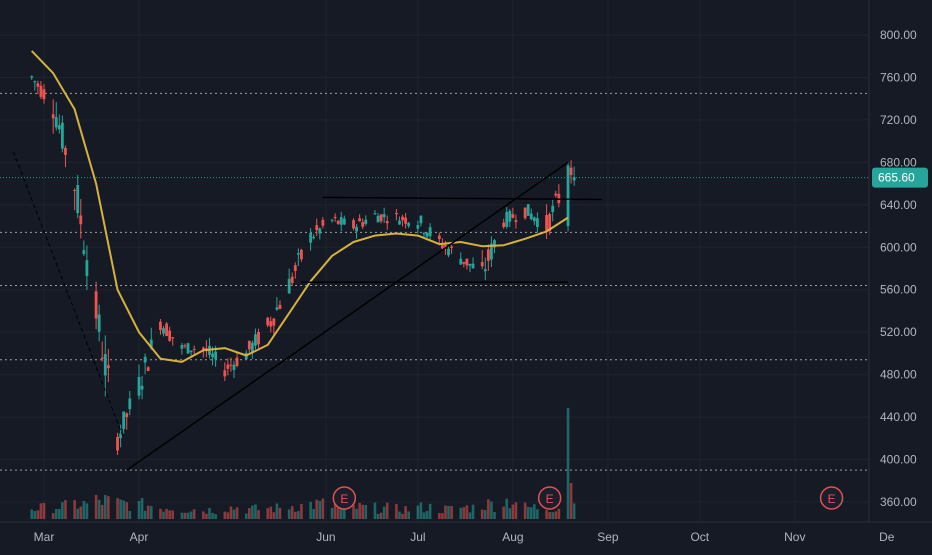 Image resolution: width=932 pixels, height=555 pixels. I want to click on resistance-line, so click(462, 198).